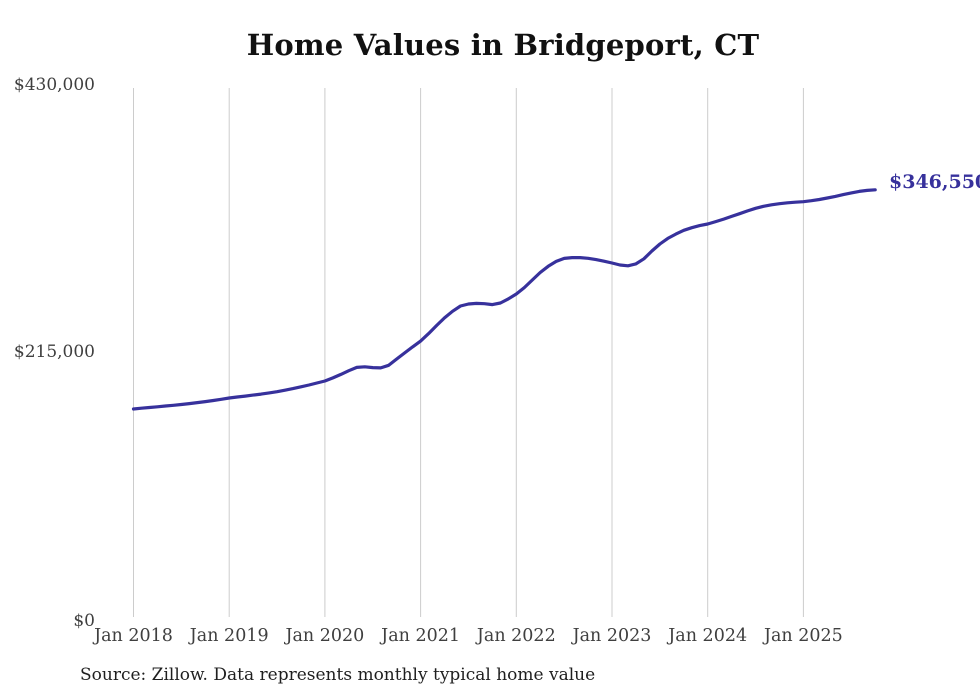 This screenshot has height=699, width=980. I want to click on x-axis-tick-label-jan-2025: Jan 2025, so click(803, 636).